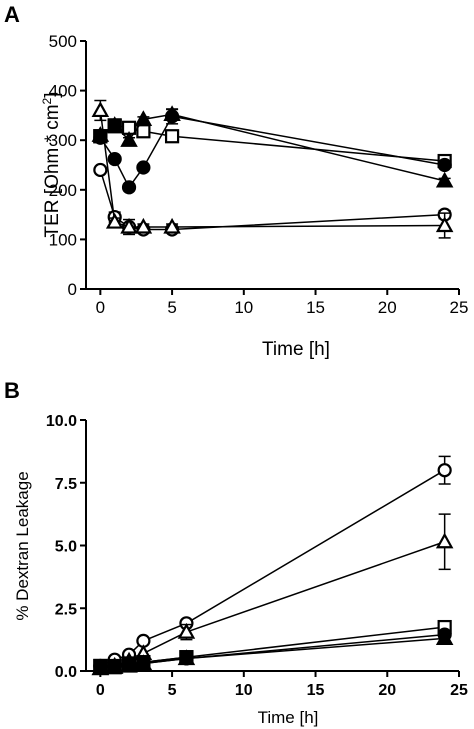 The image size is (474, 729). I want to click on panel-a-y-tick-label: 100, so click(63, 239).